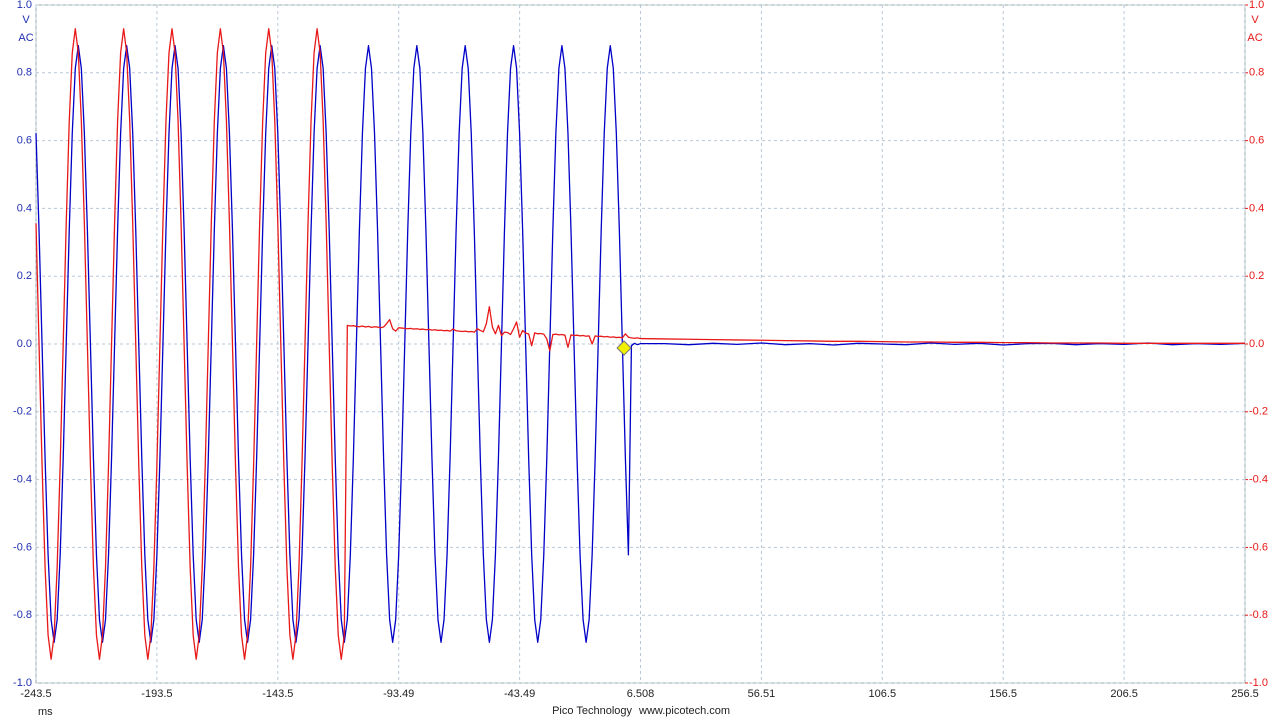 The width and height of the screenshot is (1280, 720). I want to click on y2-tick-label: -0.8, so click(1258, 615).